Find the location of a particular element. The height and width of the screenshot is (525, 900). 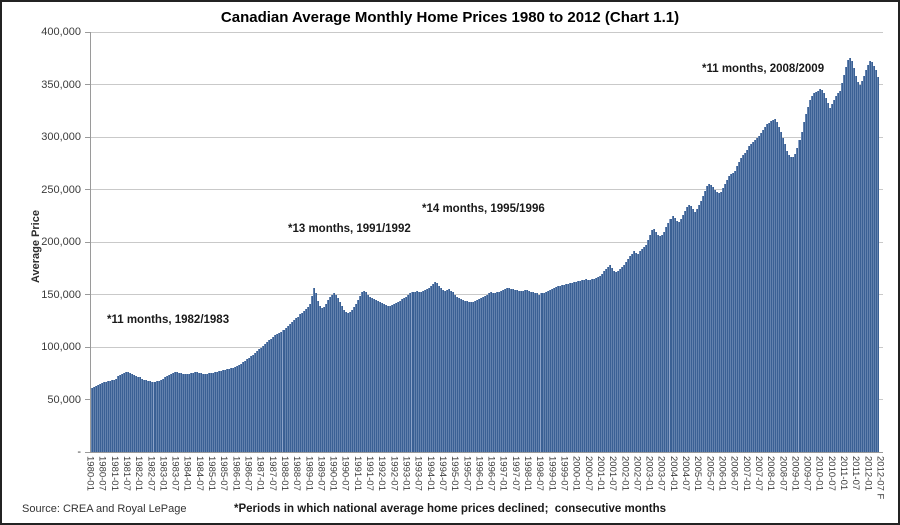

x-tick-label: 1987-01 is located at coordinates (260, 473).